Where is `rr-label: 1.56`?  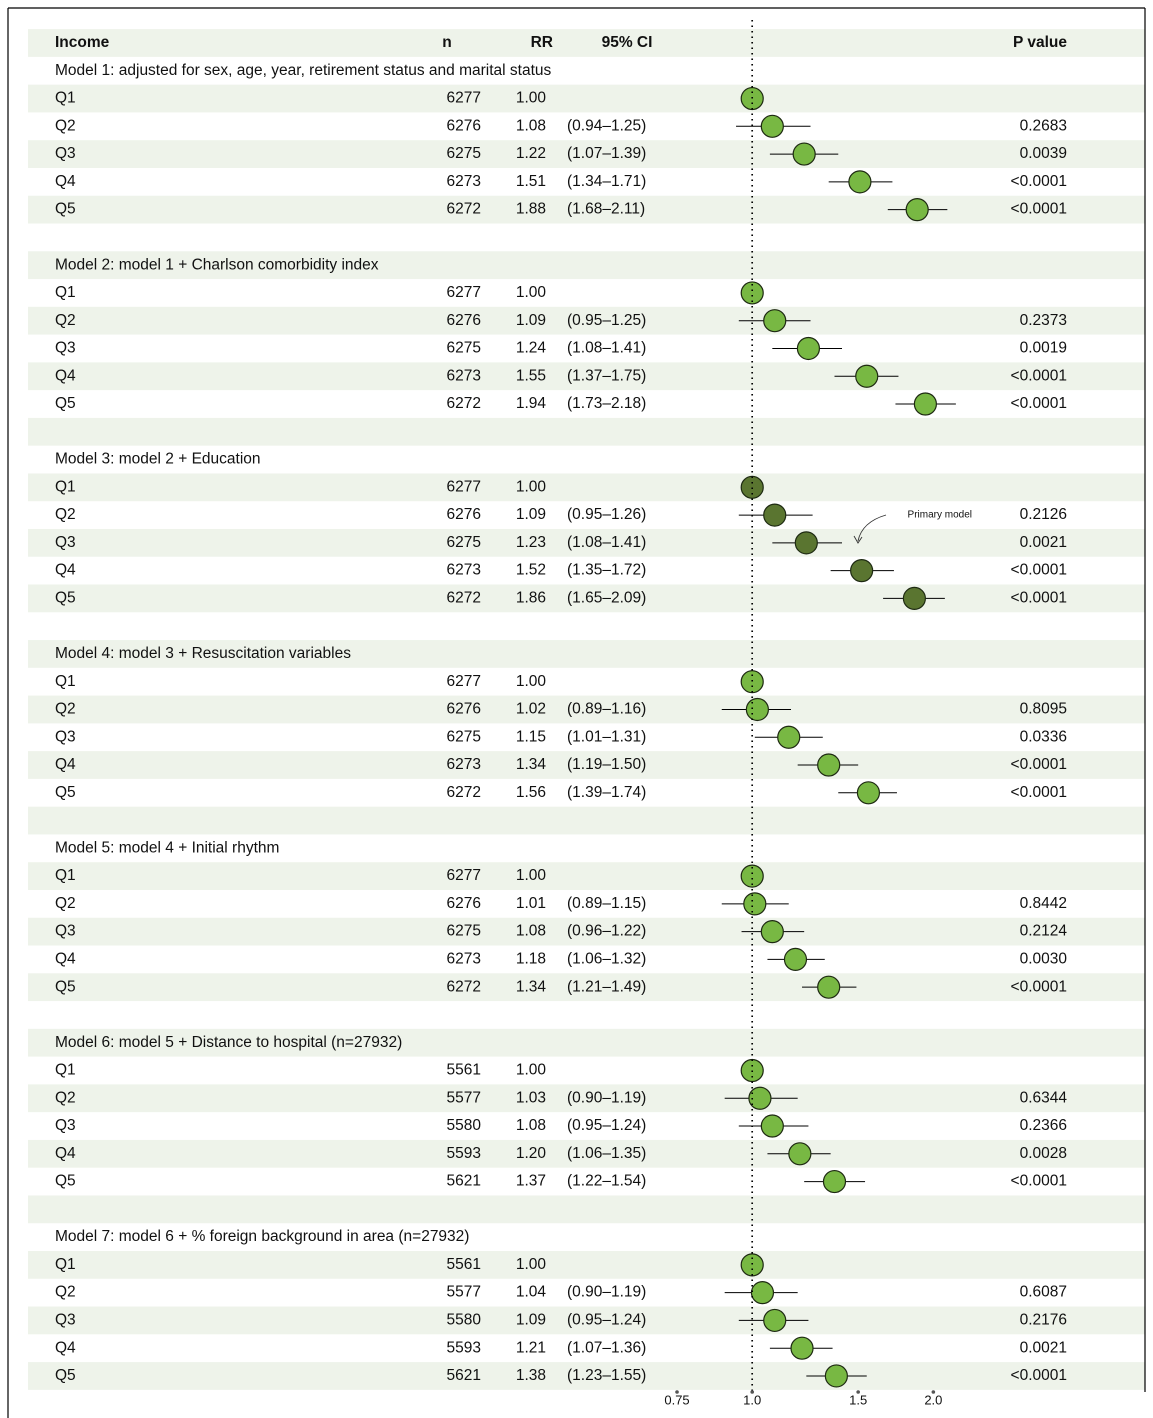
rr-label: 1.56 is located at coordinates (531, 792).